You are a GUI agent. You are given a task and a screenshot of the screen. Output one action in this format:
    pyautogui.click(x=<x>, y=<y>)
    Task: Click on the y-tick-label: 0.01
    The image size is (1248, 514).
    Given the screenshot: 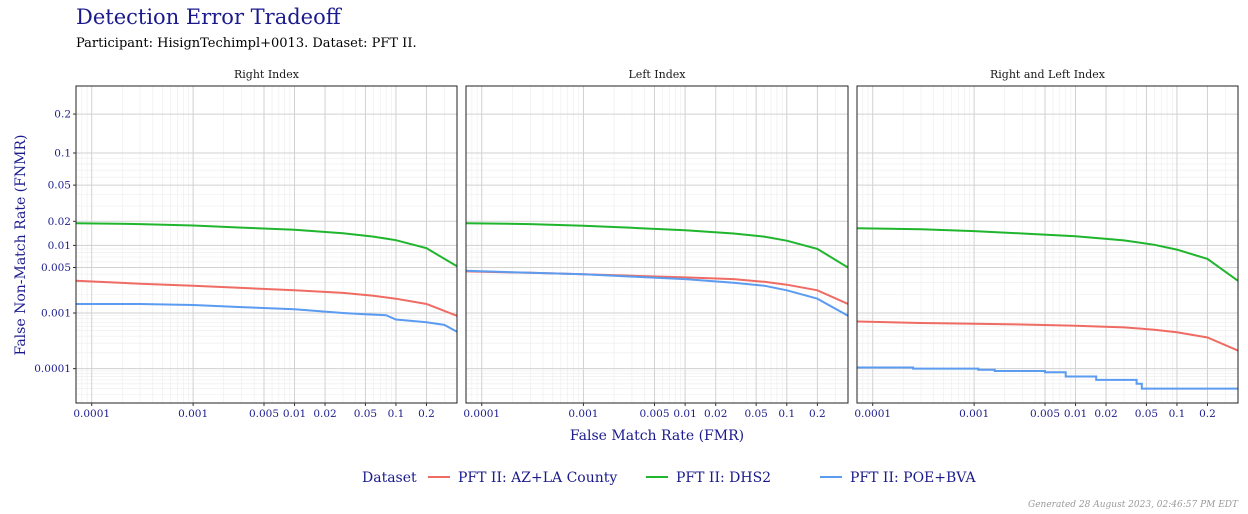 What is the action you would take?
    pyautogui.click(x=59, y=246)
    